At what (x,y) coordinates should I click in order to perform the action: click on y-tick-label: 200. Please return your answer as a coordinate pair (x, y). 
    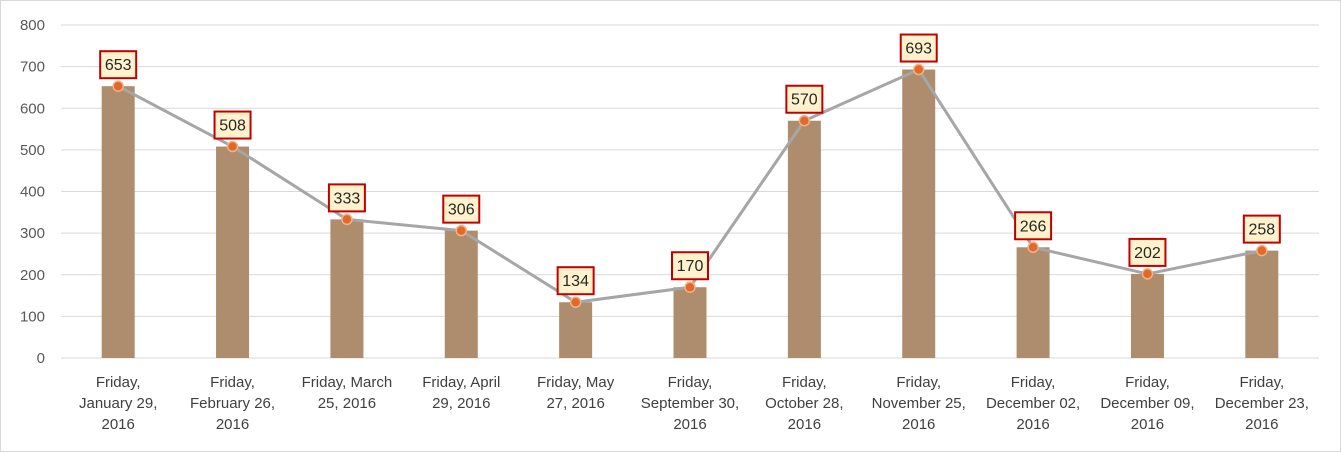
    Looking at the image, I should click on (32, 275).